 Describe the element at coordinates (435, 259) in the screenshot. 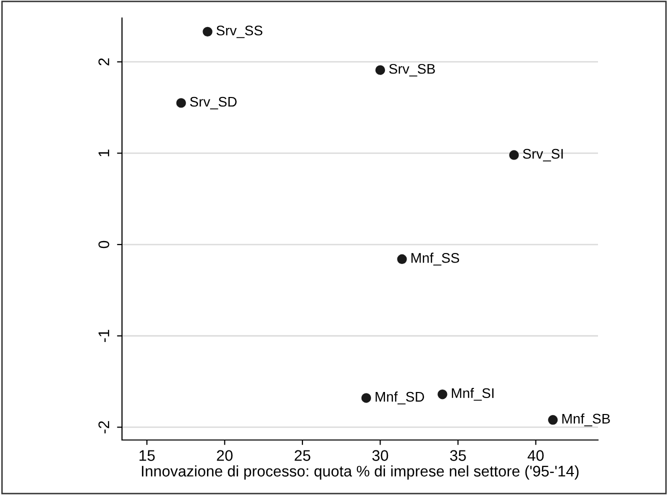

I see `annotation: Mnf_SS` at that location.